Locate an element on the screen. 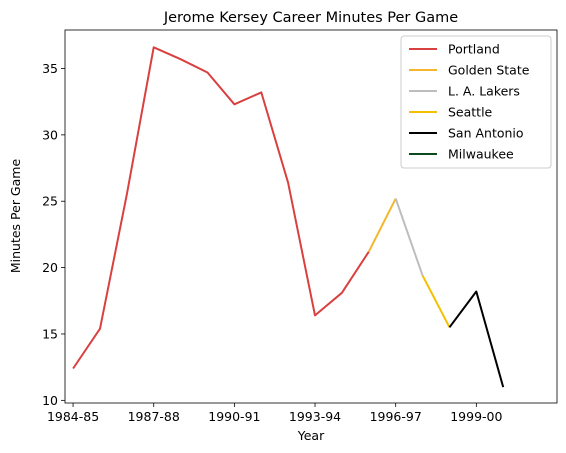 This screenshot has height=453, width=566. x-tick-label: 1993-94 is located at coordinates (315, 416).